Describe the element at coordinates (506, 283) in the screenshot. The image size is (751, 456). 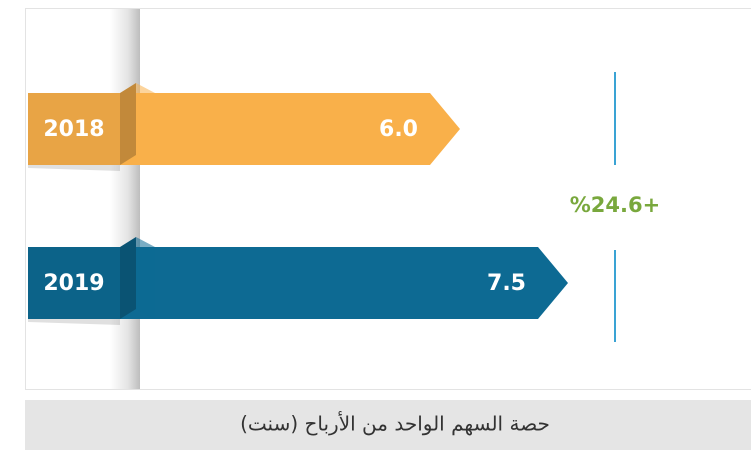
I see `value-label: 7.5` at that location.